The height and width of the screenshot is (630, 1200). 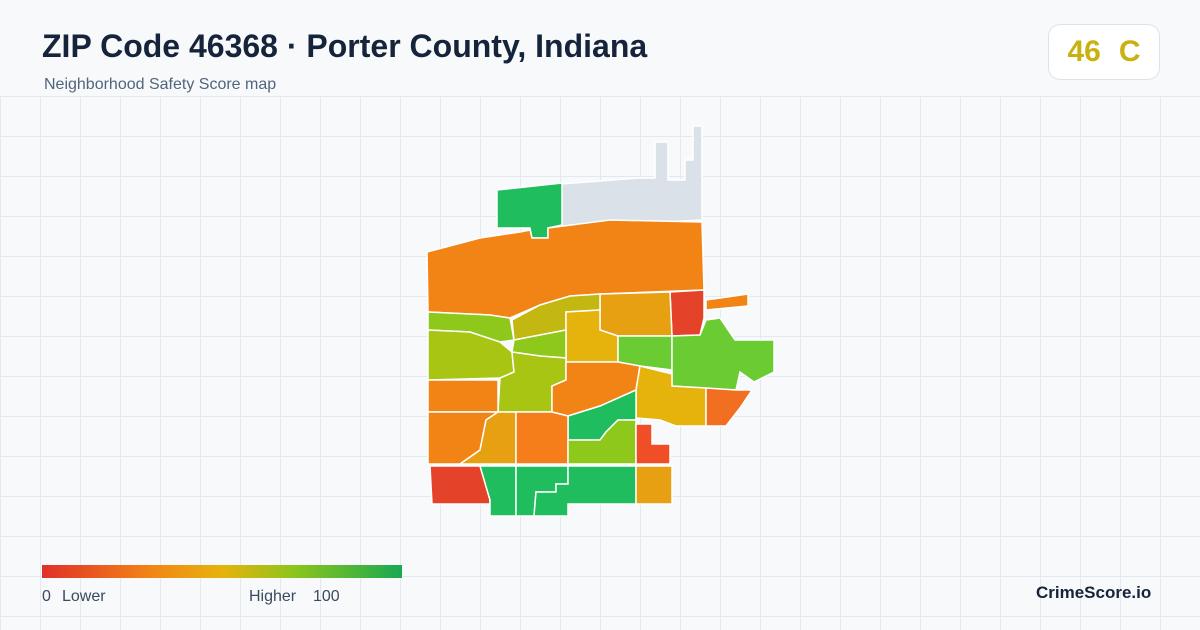 I want to click on legend-max-label: Higher, so click(x=273, y=596).